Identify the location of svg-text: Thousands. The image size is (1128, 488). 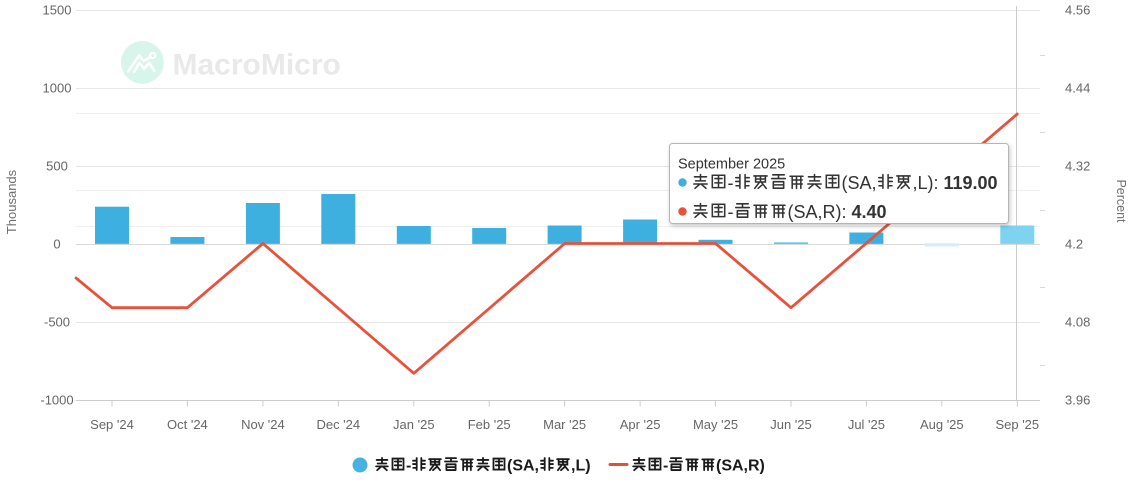
(11, 201).